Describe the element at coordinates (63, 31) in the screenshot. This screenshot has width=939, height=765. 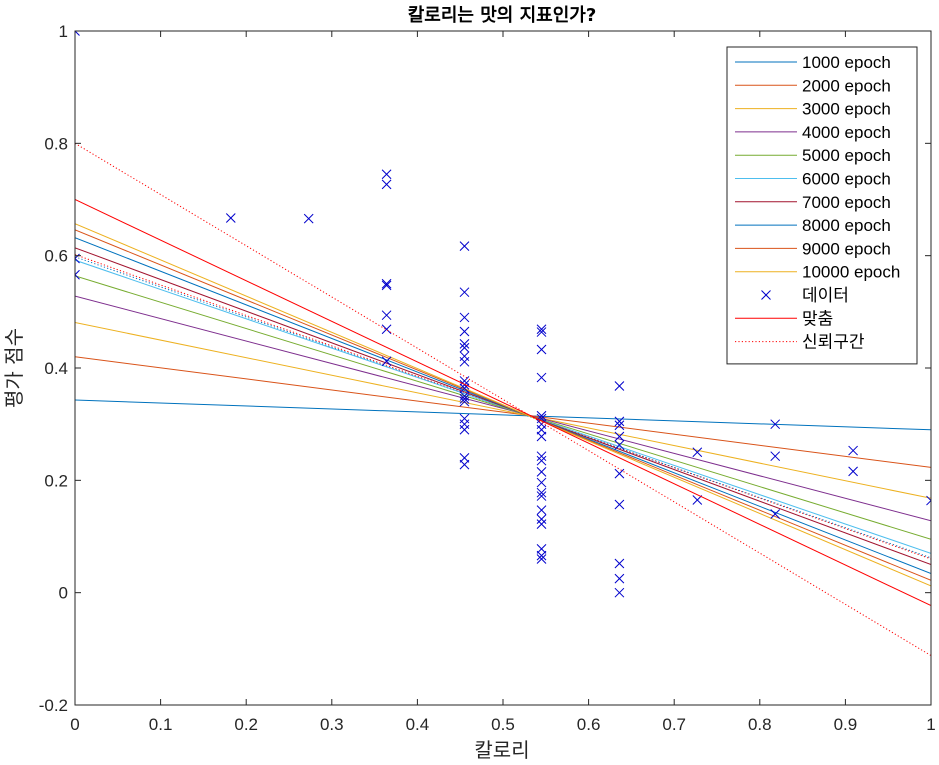
I see `y-tick-label: 1` at that location.